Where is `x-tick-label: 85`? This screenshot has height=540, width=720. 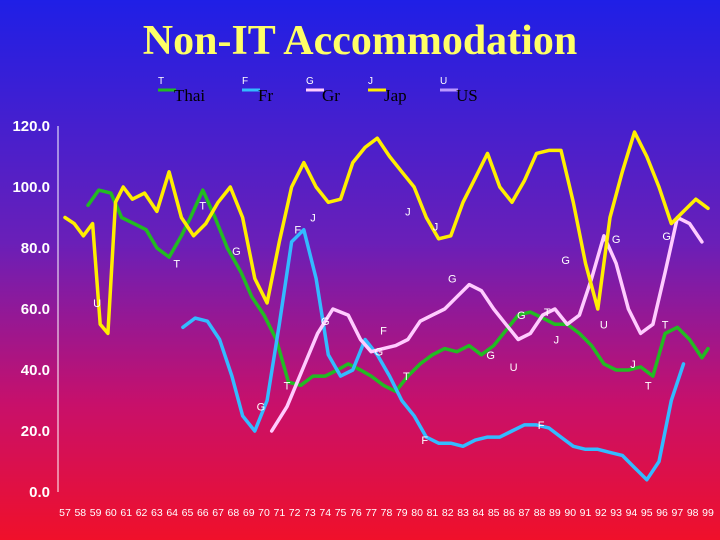
x-tick-label: 85 is located at coordinates (494, 513).